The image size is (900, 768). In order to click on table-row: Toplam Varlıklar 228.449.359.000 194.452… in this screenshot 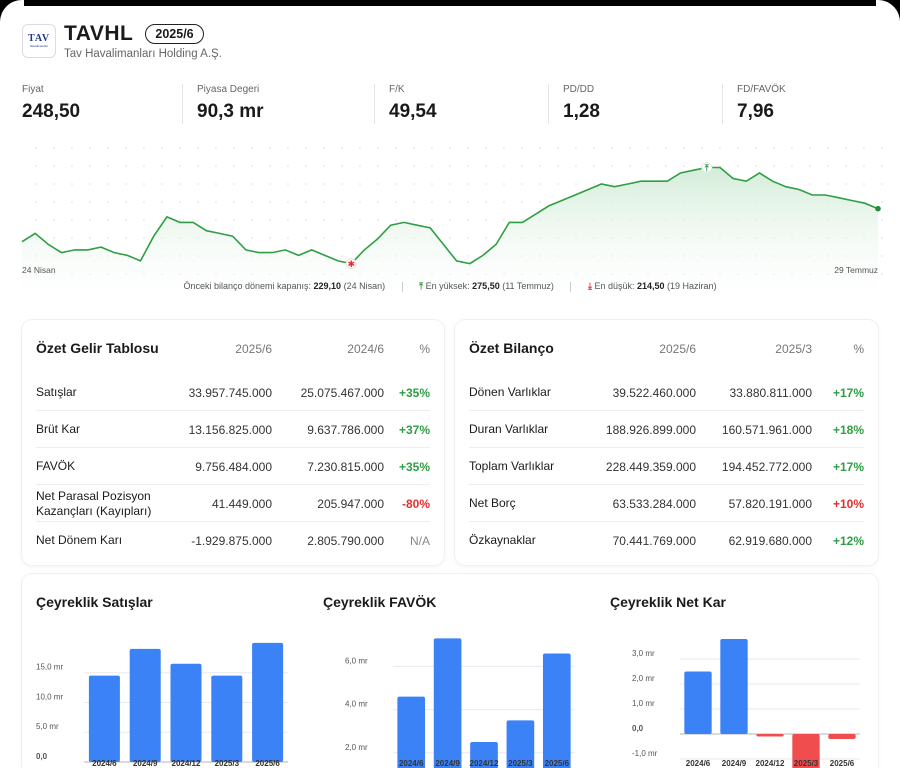, I will do `click(666, 466)`.